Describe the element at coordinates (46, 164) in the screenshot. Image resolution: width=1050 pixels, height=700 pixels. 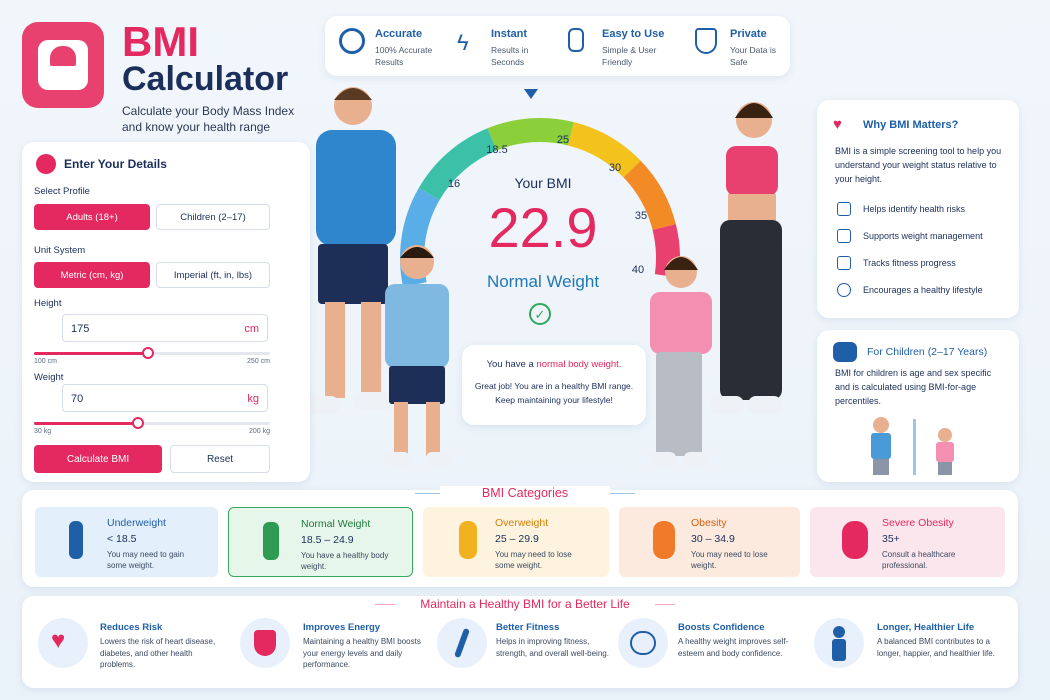
I see `form-icon` at that location.